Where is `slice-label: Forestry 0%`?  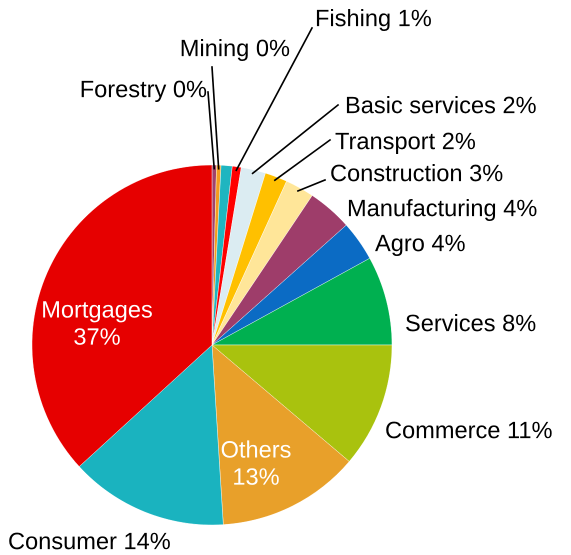
slice-label: Forestry 0% is located at coordinates (144, 91).